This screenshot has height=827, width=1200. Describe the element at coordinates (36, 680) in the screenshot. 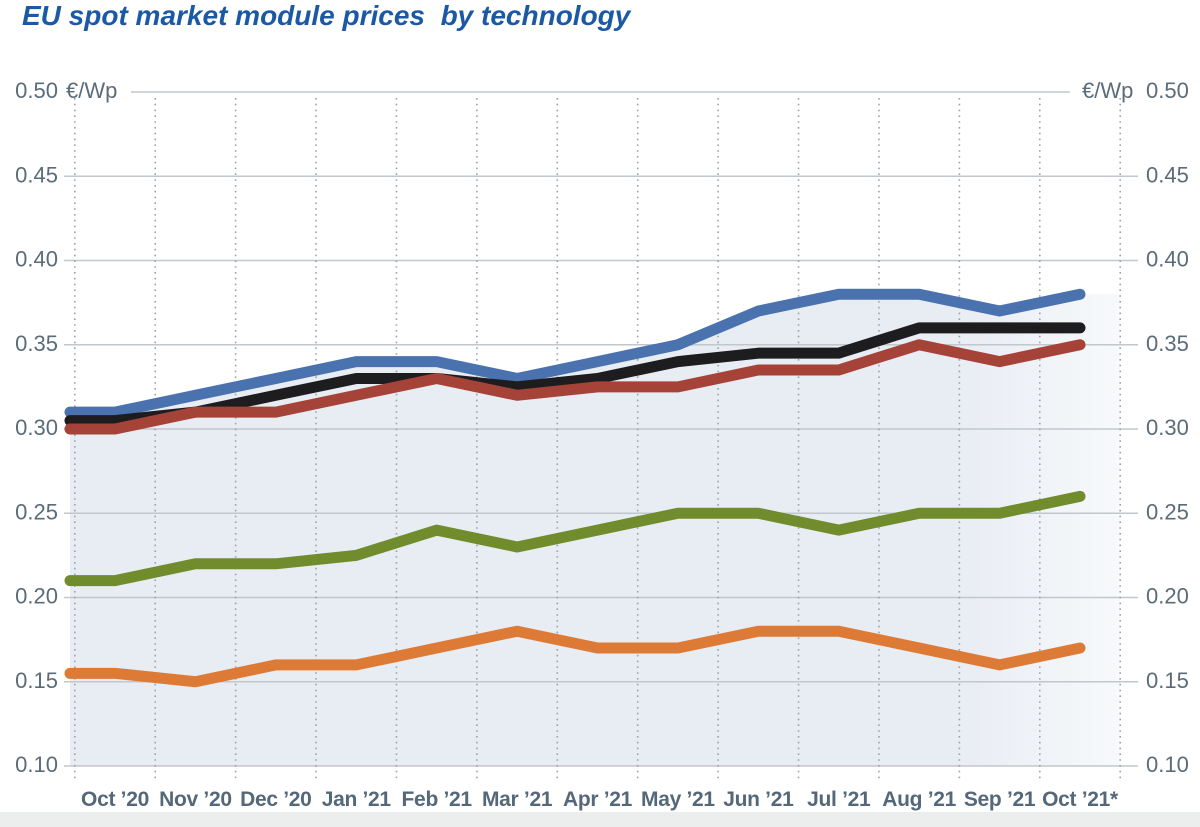

I see `y-tick-left-0.15: 0.15` at that location.